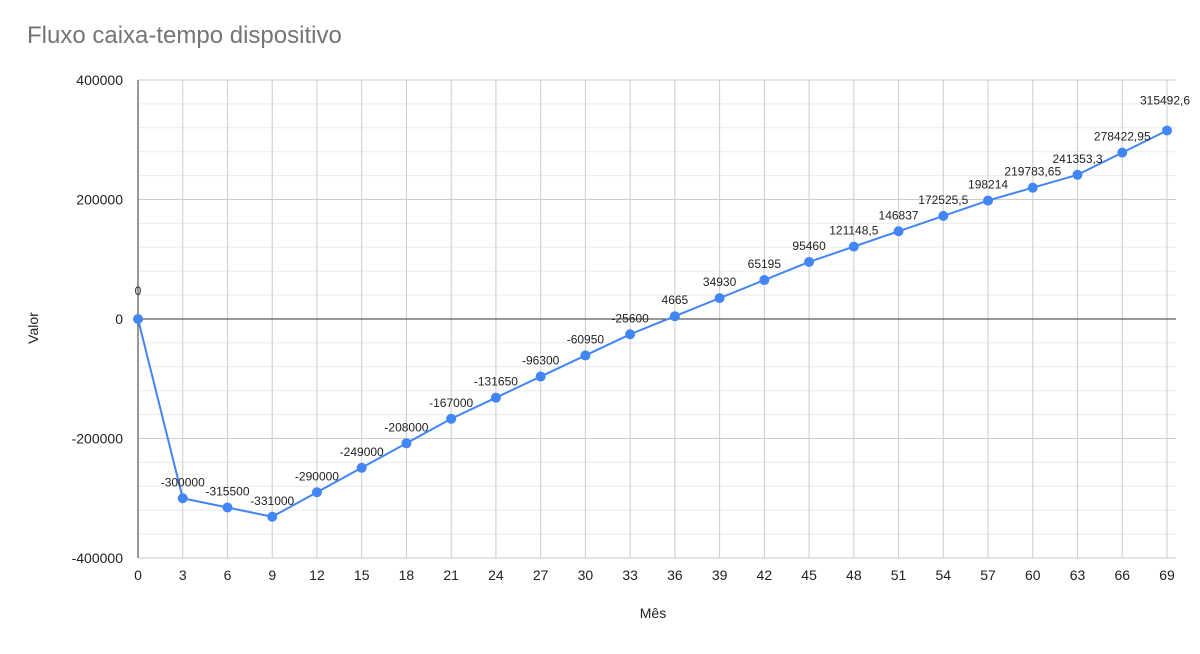 This screenshot has width=1200, height=654. I want to click on y-tick-label: -400000, so click(98, 558).